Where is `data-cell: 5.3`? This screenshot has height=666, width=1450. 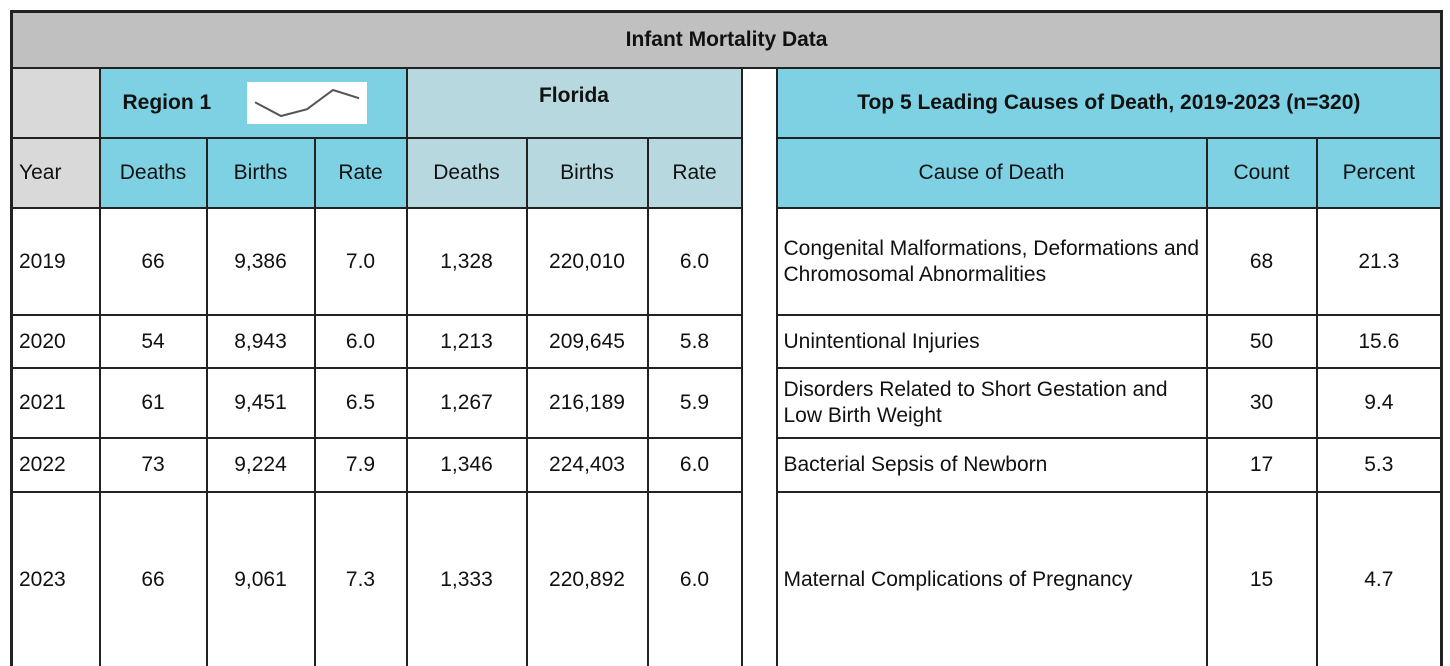 data-cell: 5.3 is located at coordinates (1379, 465).